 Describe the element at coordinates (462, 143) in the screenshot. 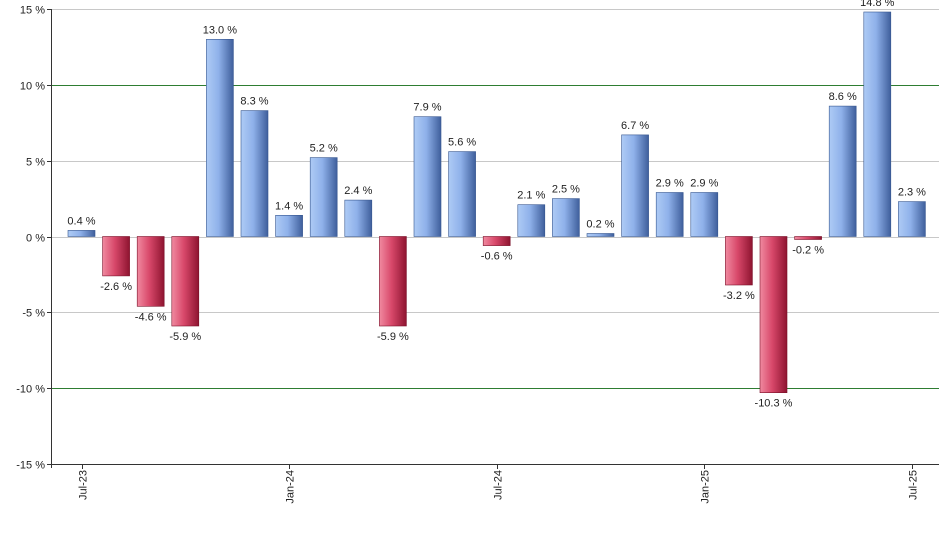

I see `bar-data-label: 5.6 %` at that location.